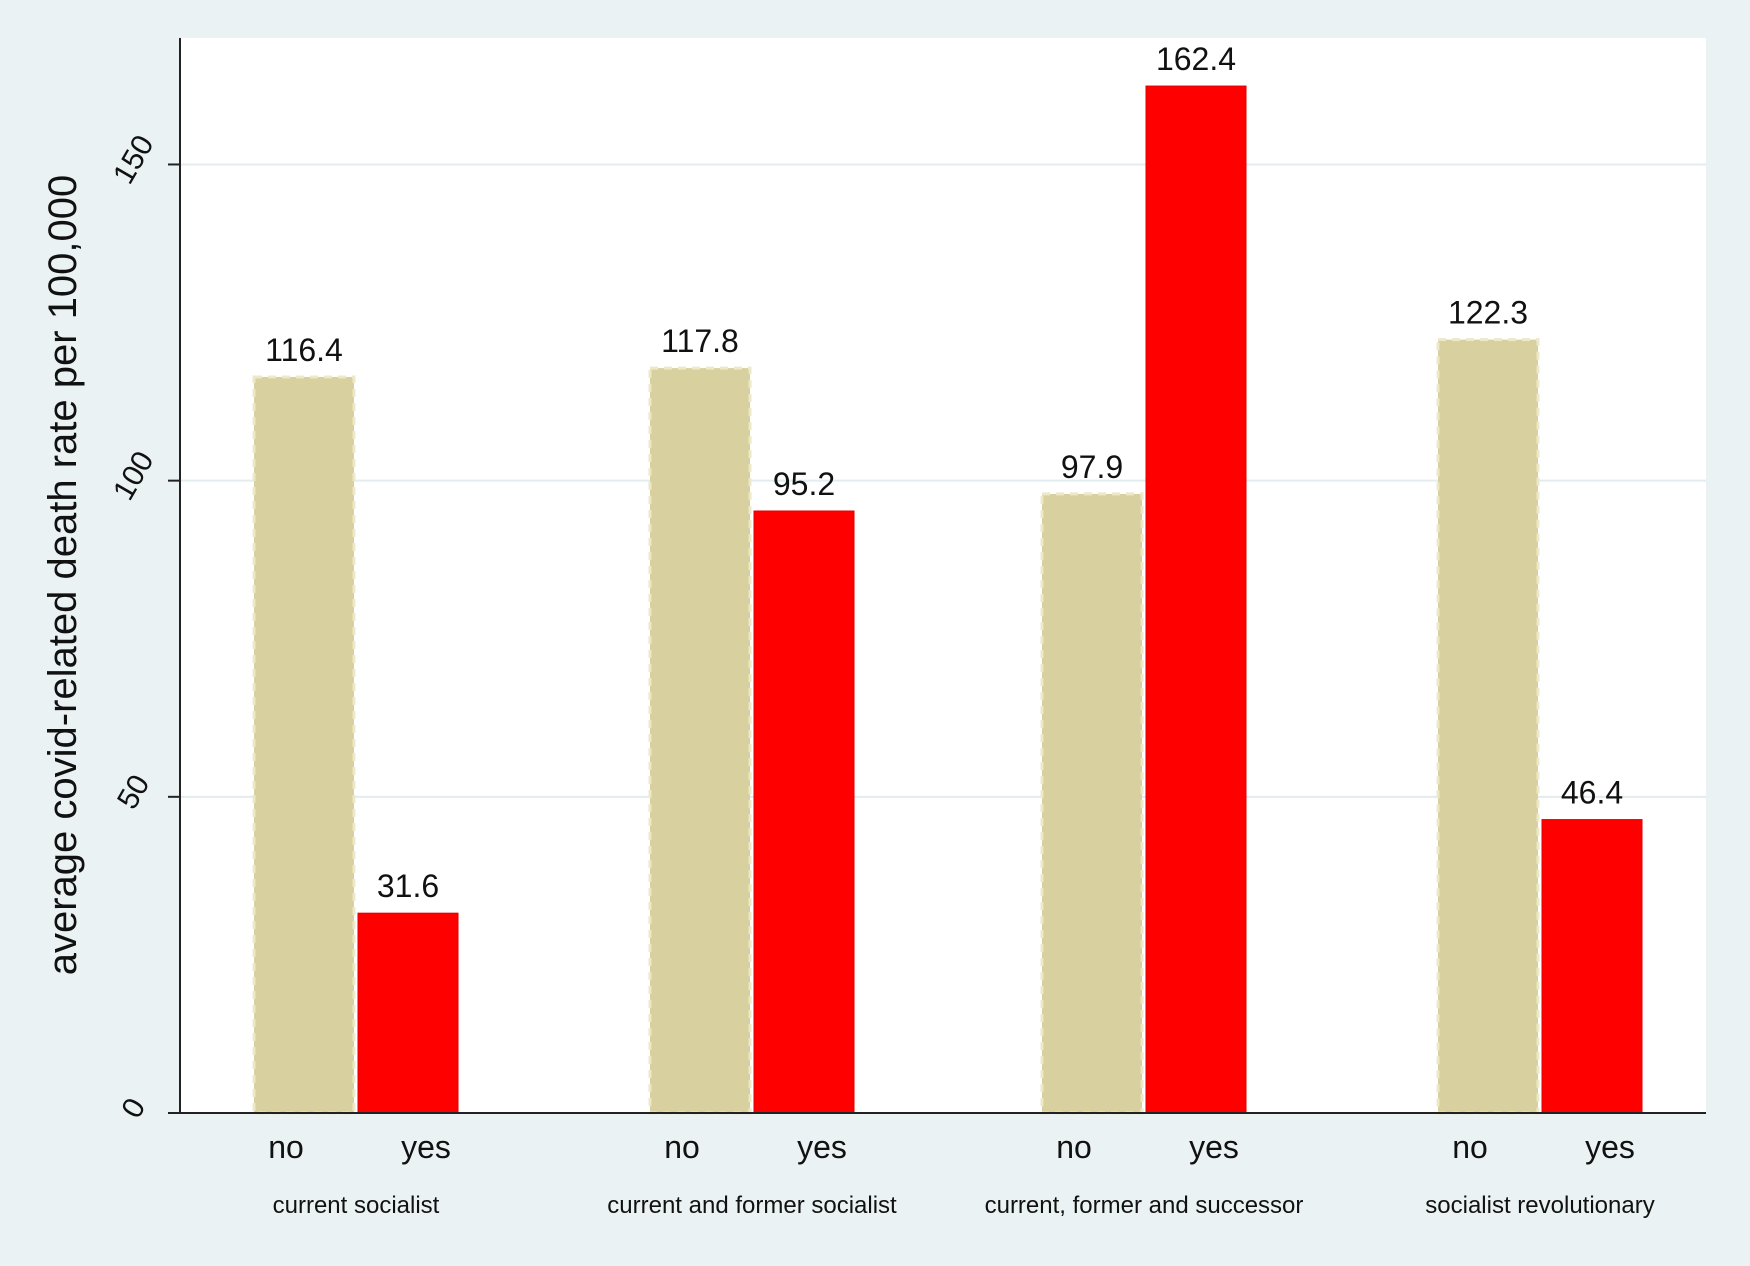  I want to click on x-group-label: current, former and successor, so click(1144, 1205).